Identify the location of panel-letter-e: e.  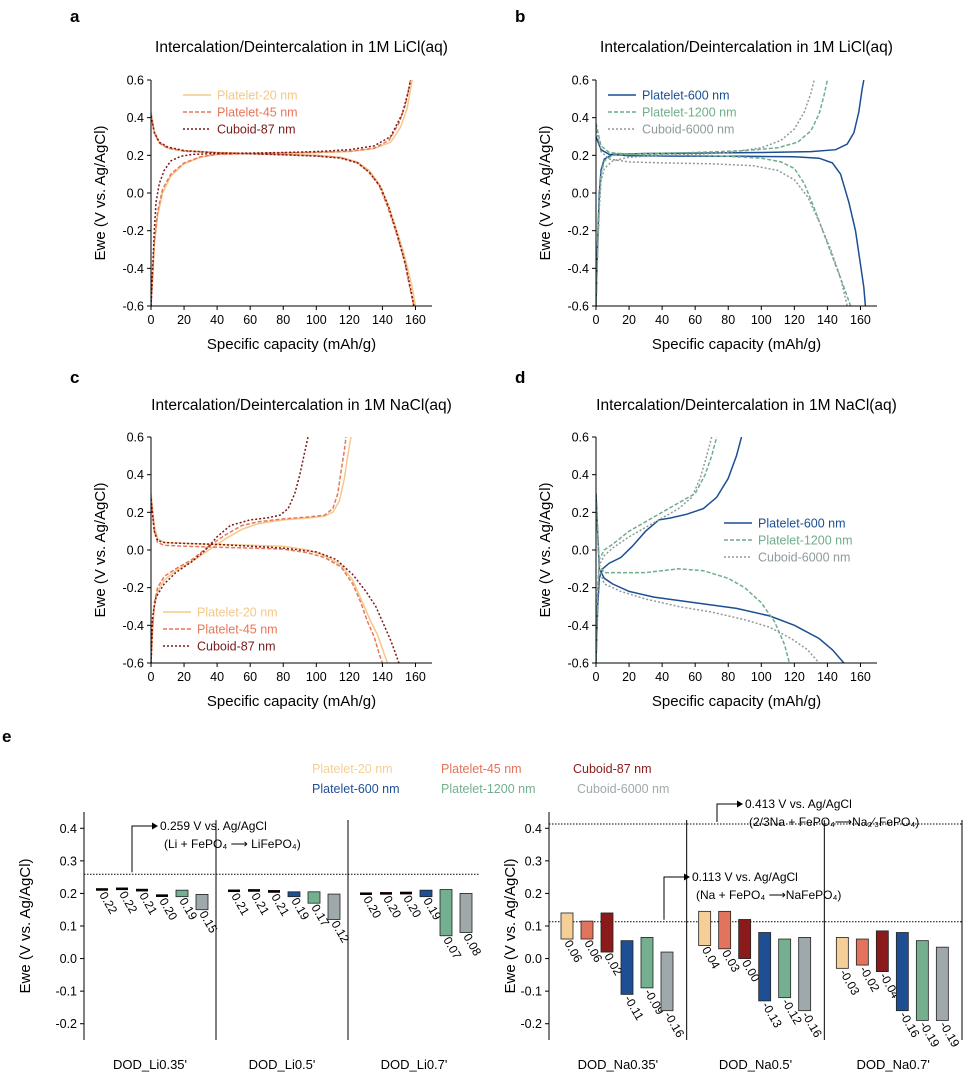
(6, 736).